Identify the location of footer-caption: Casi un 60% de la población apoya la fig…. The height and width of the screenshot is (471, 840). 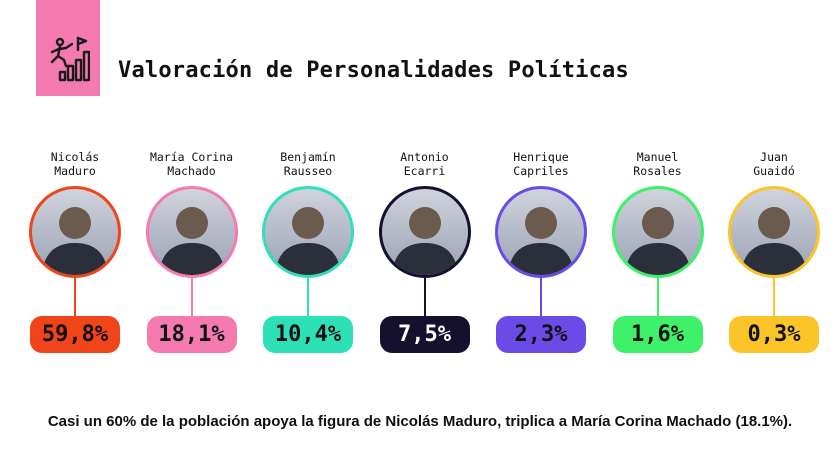
(420, 421).